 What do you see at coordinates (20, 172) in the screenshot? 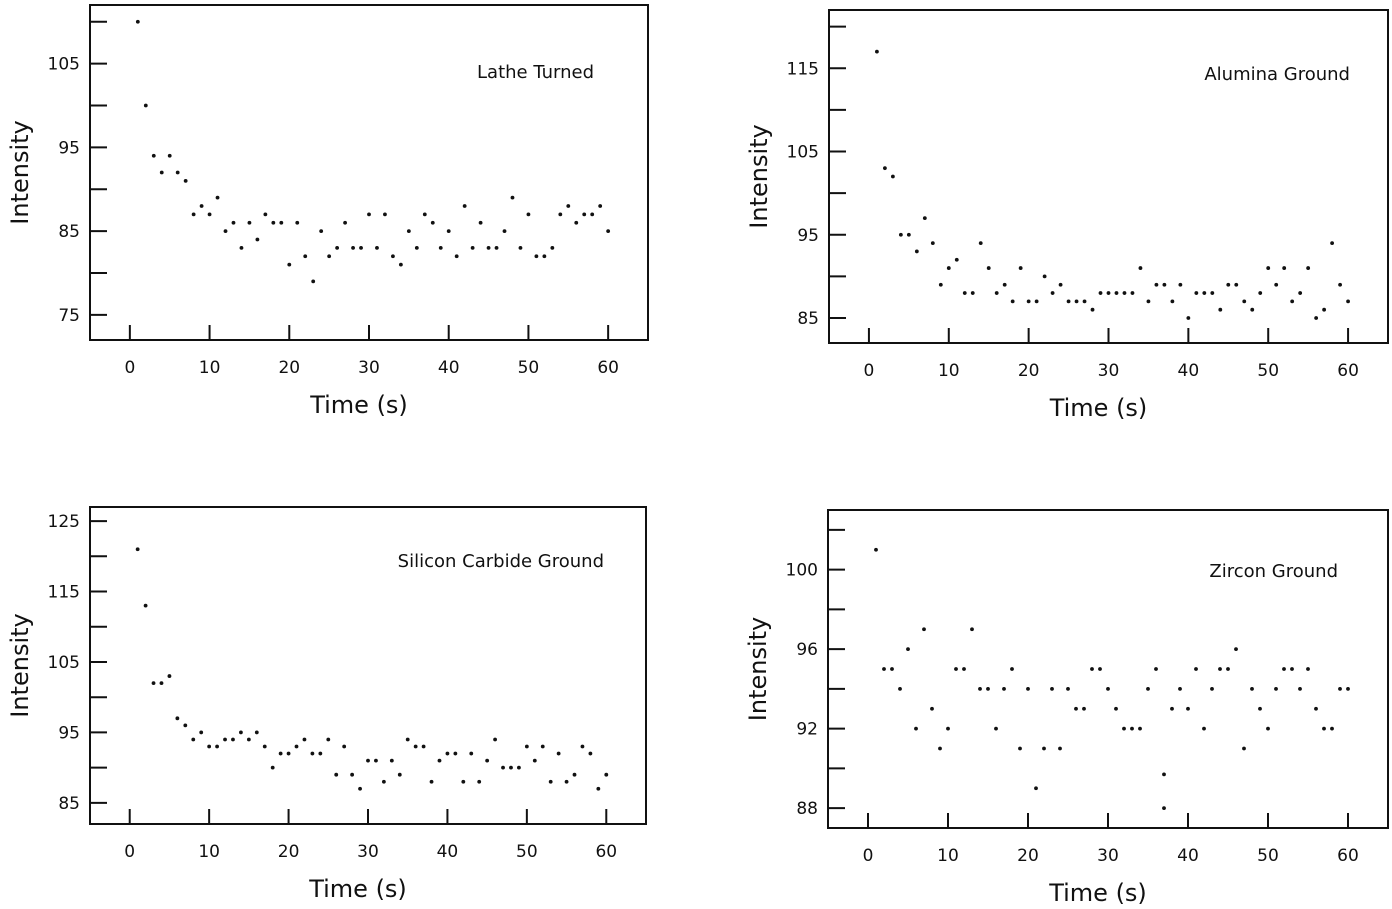
I see `y-axis-title: Intensity` at bounding box center [20, 172].